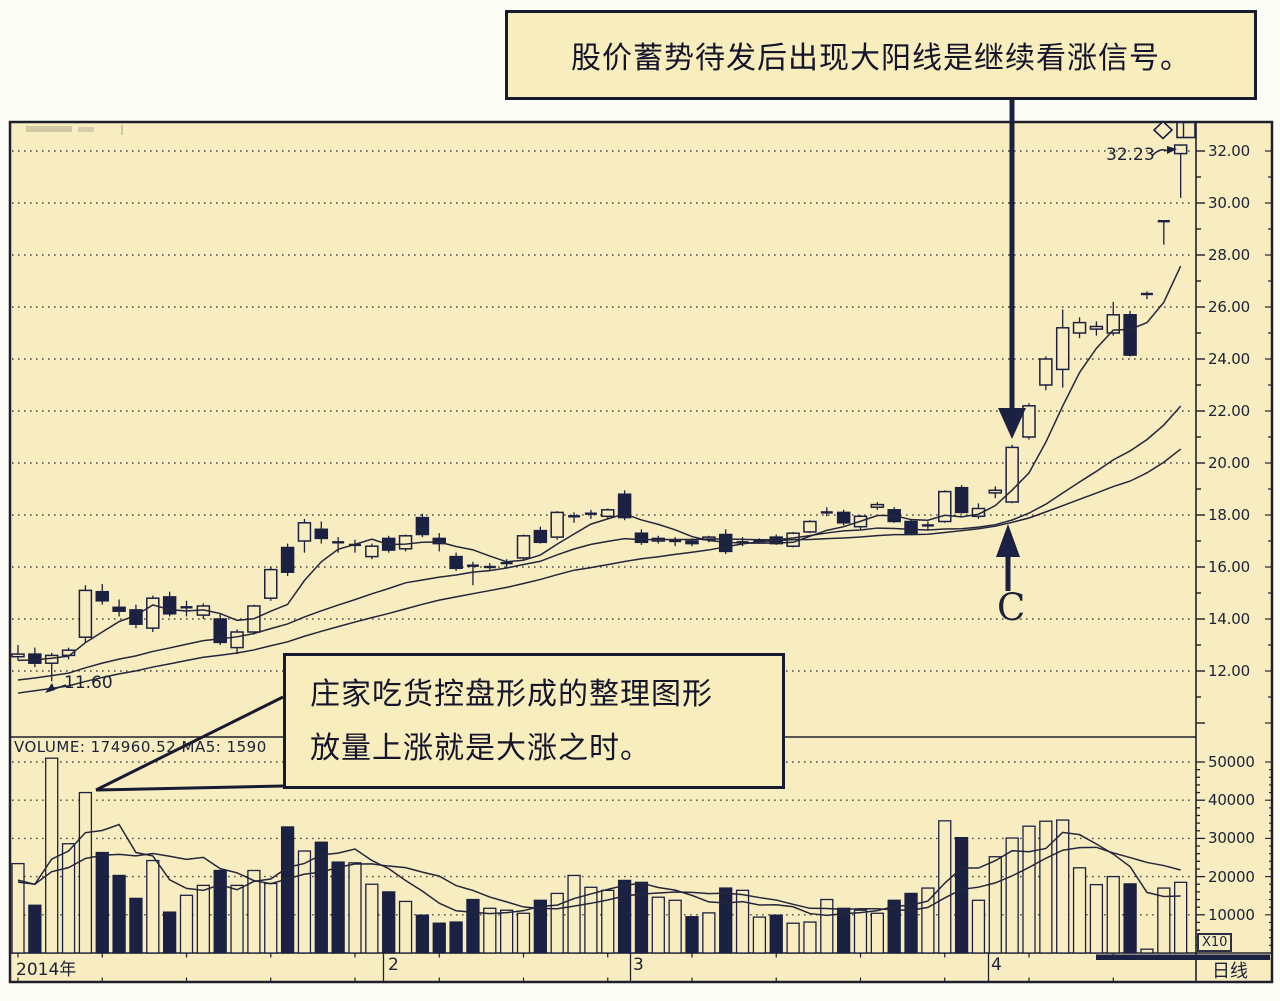 The width and height of the screenshot is (1280, 1001). What do you see at coordinates (74, 130) in the screenshot?
I see `watermark-smudge` at bounding box center [74, 130].